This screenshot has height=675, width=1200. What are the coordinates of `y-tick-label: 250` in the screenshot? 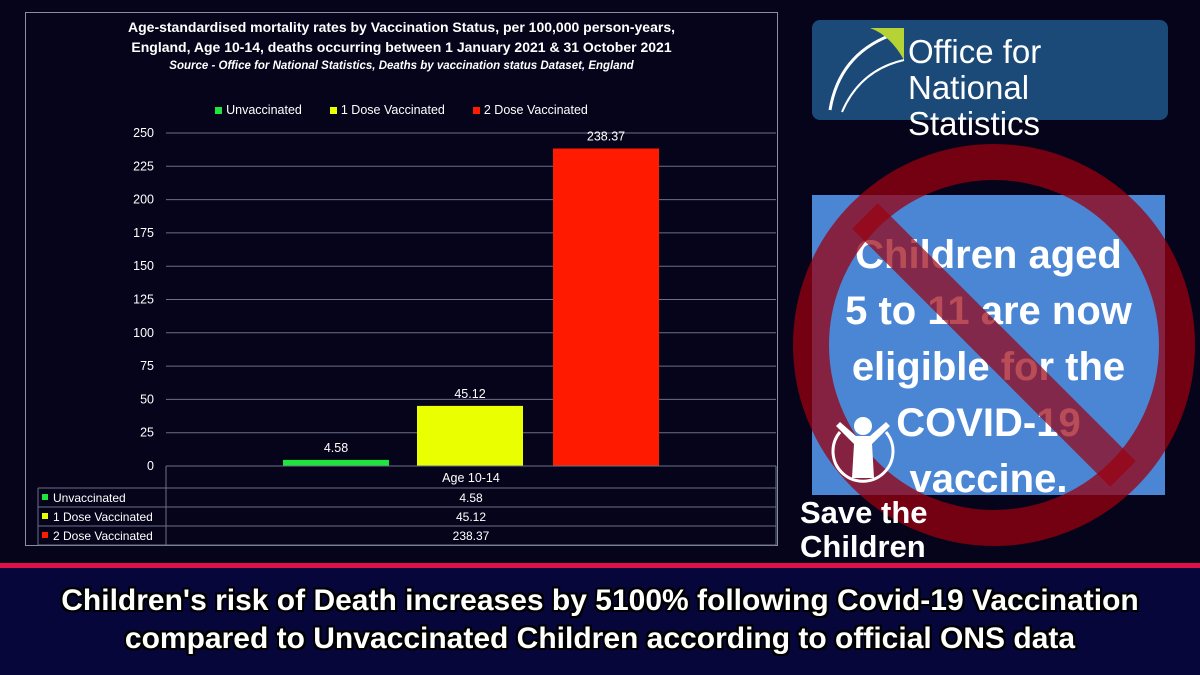 It's located at (143, 133).